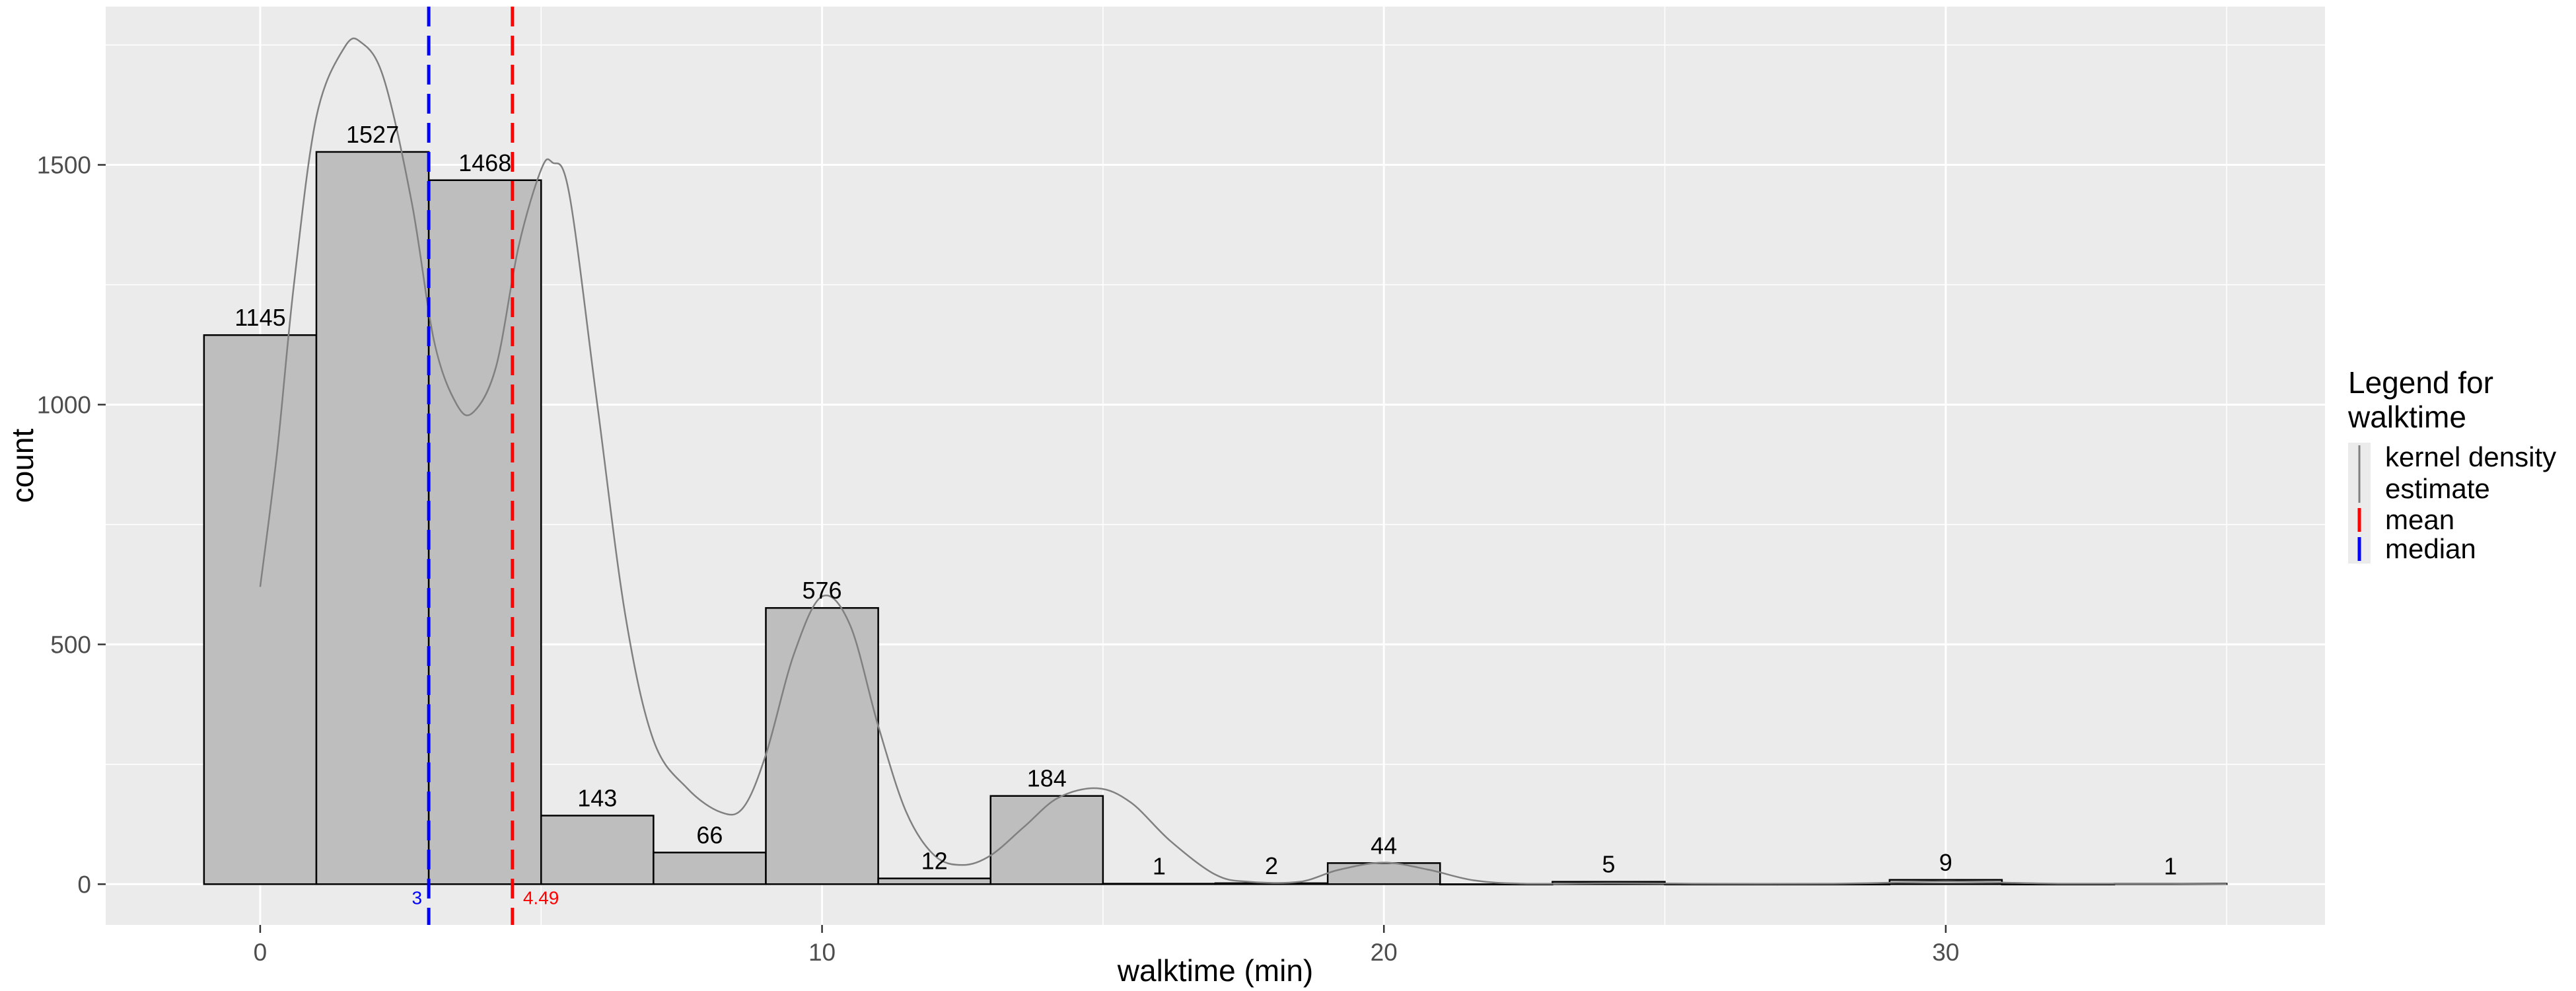 This screenshot has width=2576, height=991. Describe the element at coordinates (2407, 417) in the screenshot. I see `legend-title-line: walktime` at that location.